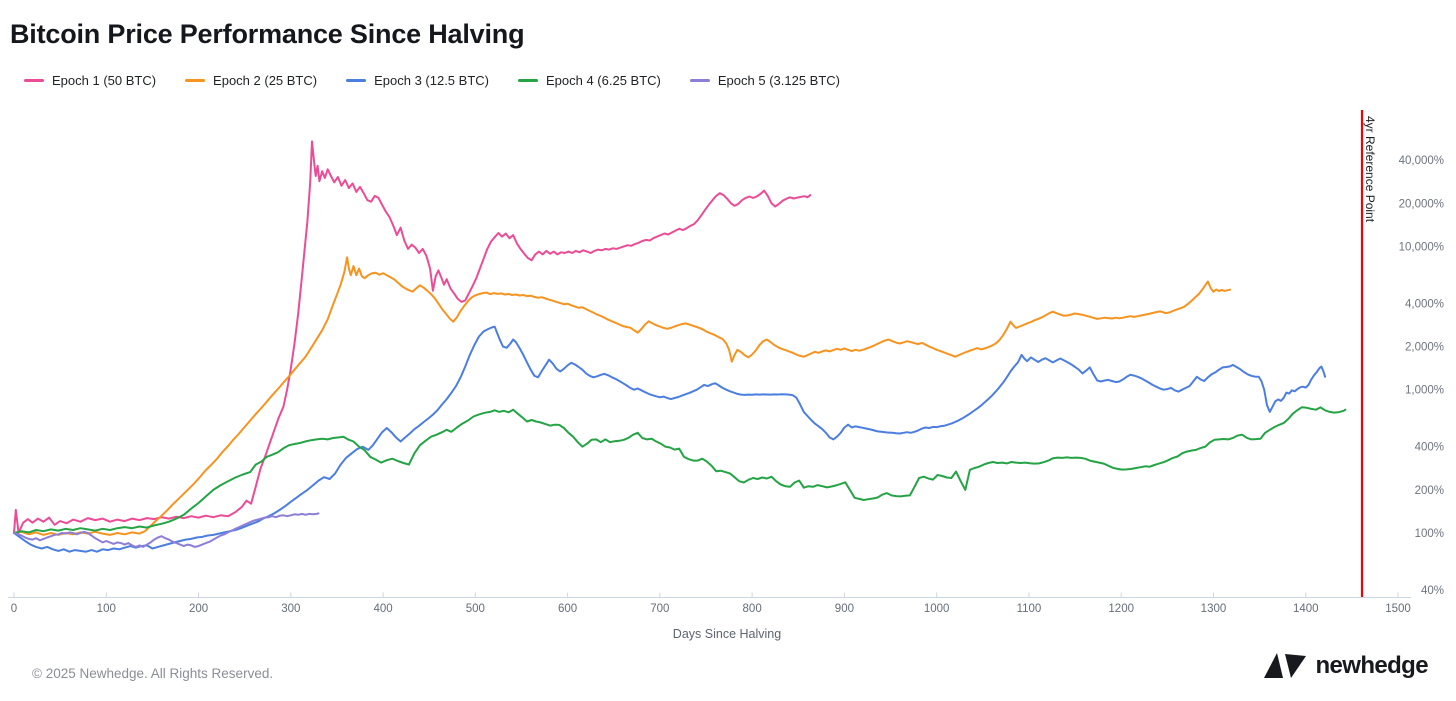 The image size is (1456, 701). What do you see at coordinates (937, 609) in the screenshot?
I see `x-tick-label: 1000` at bounding box center [937, 609].